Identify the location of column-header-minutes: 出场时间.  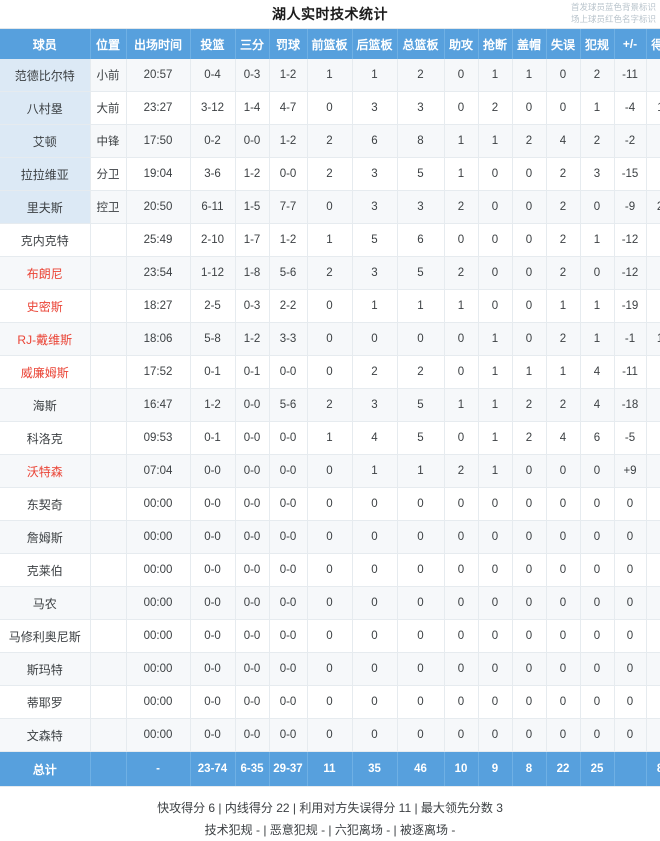
(158, 44).